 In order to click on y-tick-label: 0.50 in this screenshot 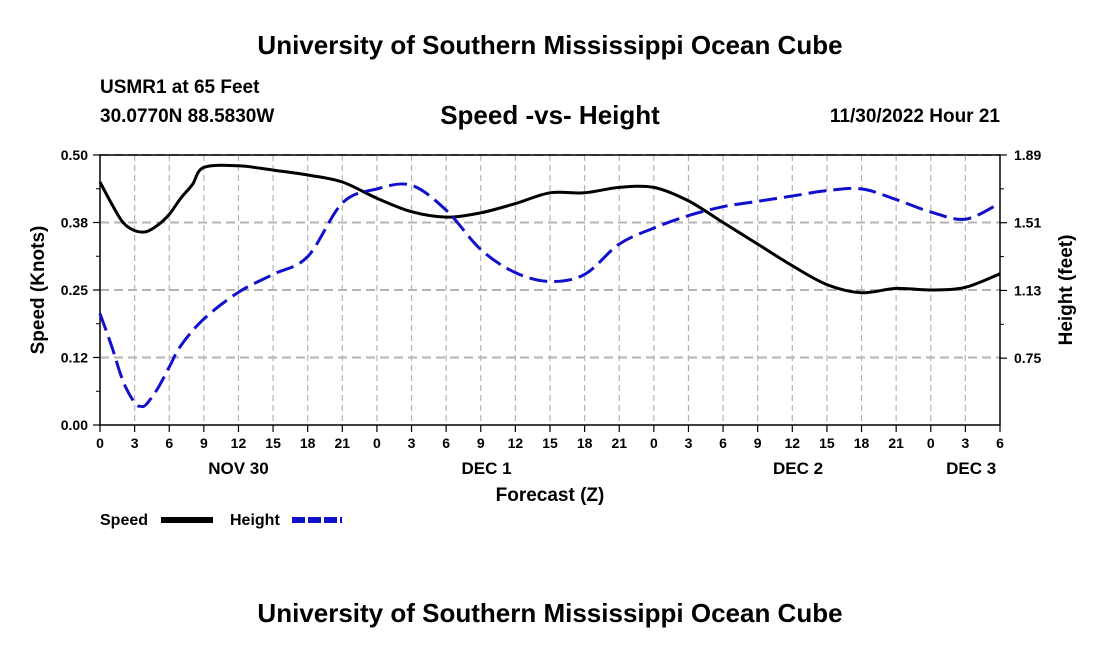, I will do `click(74, 155)`.